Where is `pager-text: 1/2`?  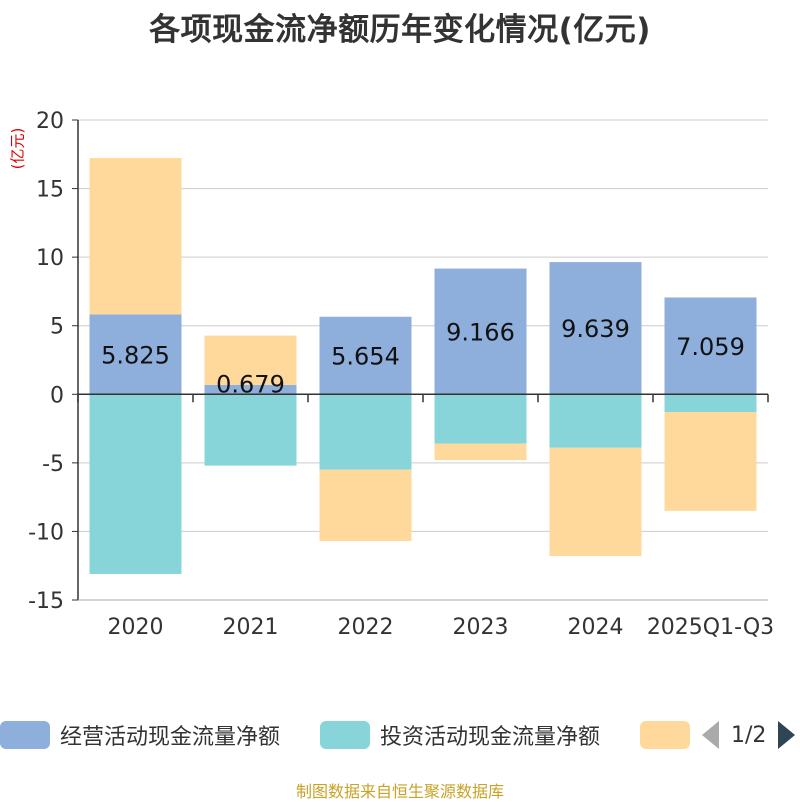 pager-text: 1/2 is located at coordinates (749, 735).